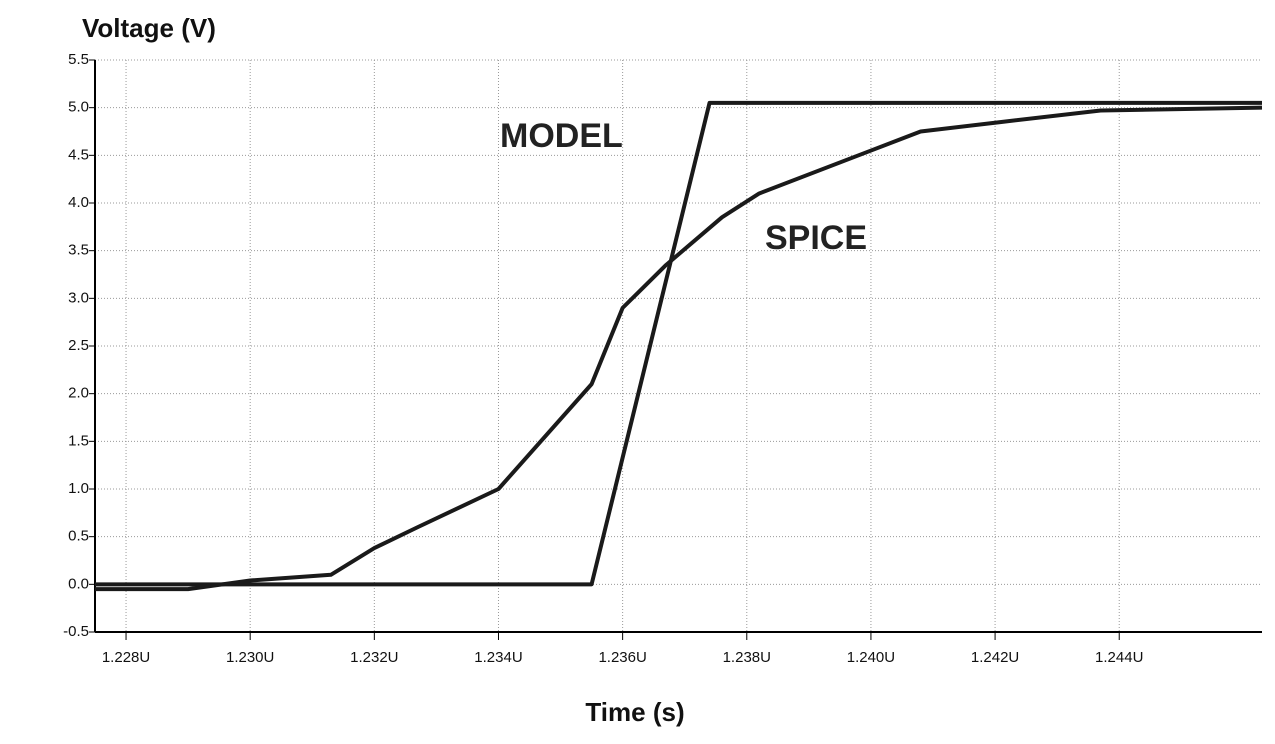 This screenshot has height=744, width=1275. Describe the element at coordinates (78, 59) in the screenshot. I see `y-tick-label: 5.5` at that location.